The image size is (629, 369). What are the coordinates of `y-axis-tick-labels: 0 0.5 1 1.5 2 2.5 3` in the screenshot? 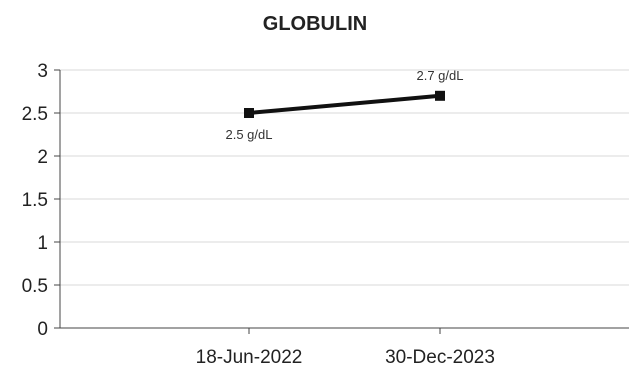 It's located at (35, 200).